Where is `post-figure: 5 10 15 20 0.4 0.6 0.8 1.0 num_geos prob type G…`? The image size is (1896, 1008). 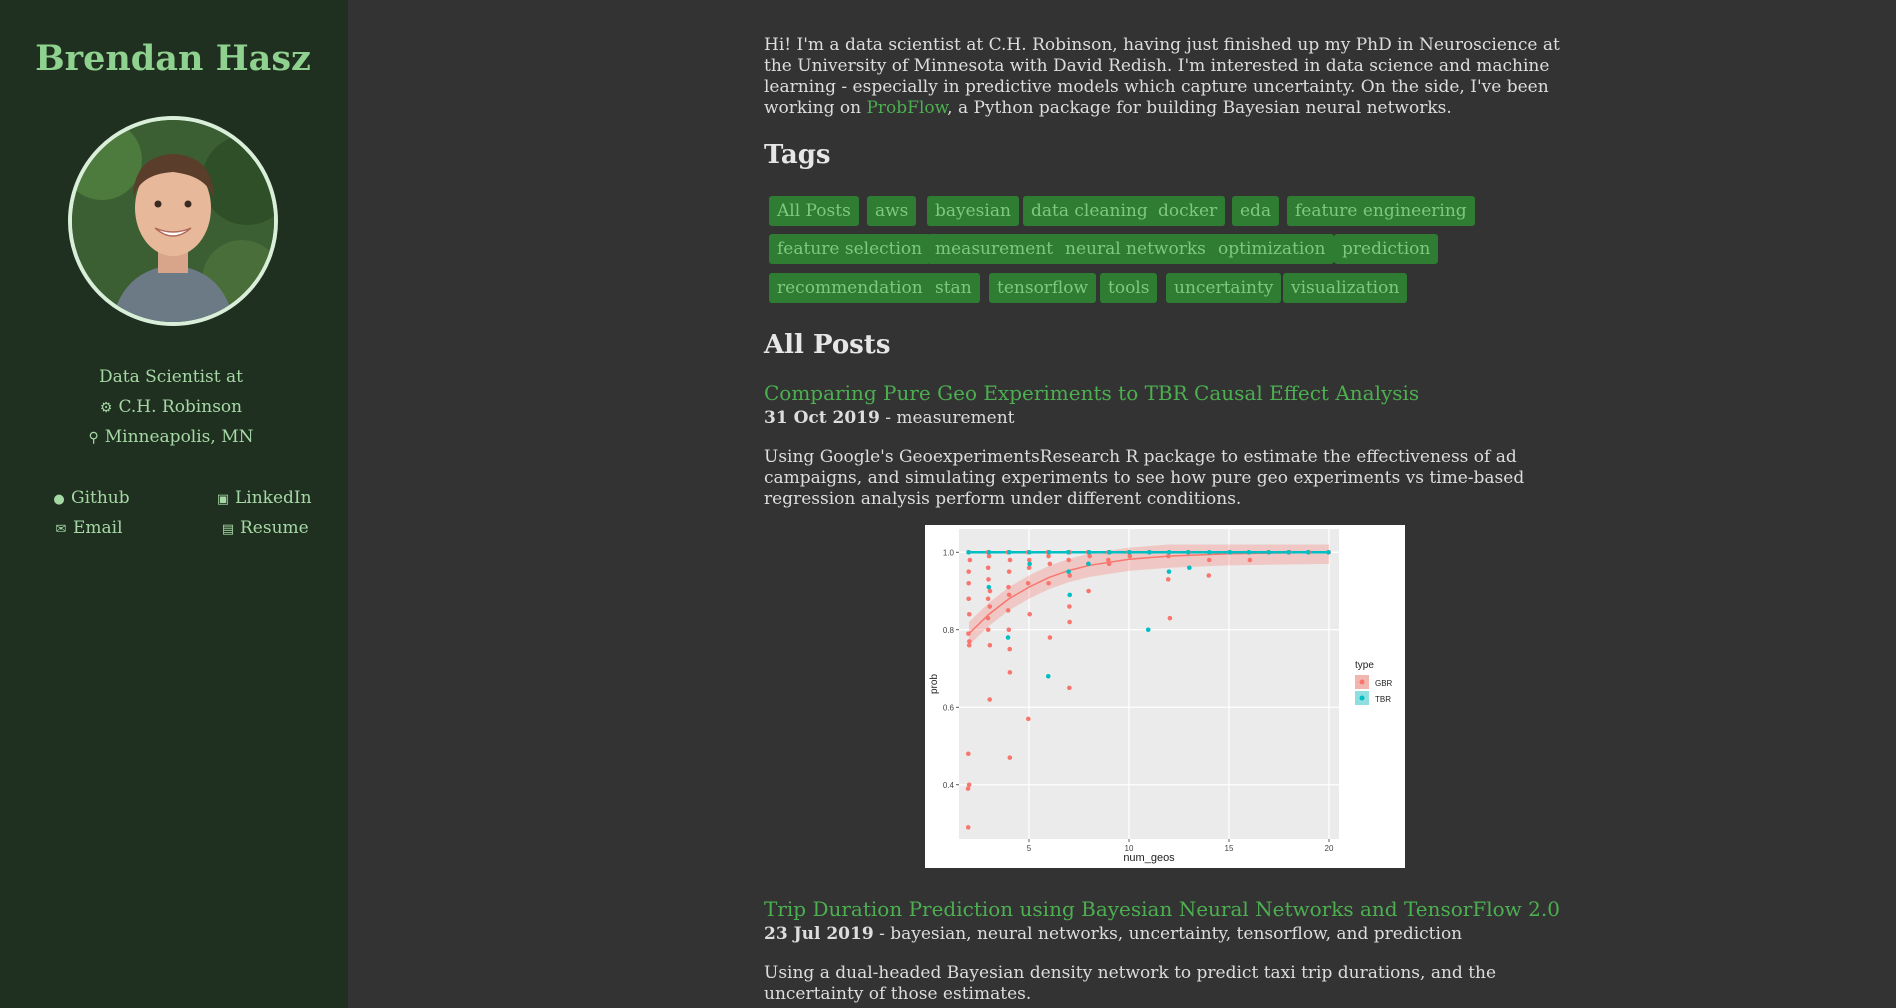
post-figure: 5 10 15 20 0.4 0.6 0.8 1.0 num_geos prob type G… is located at coordinates (1165, 696).